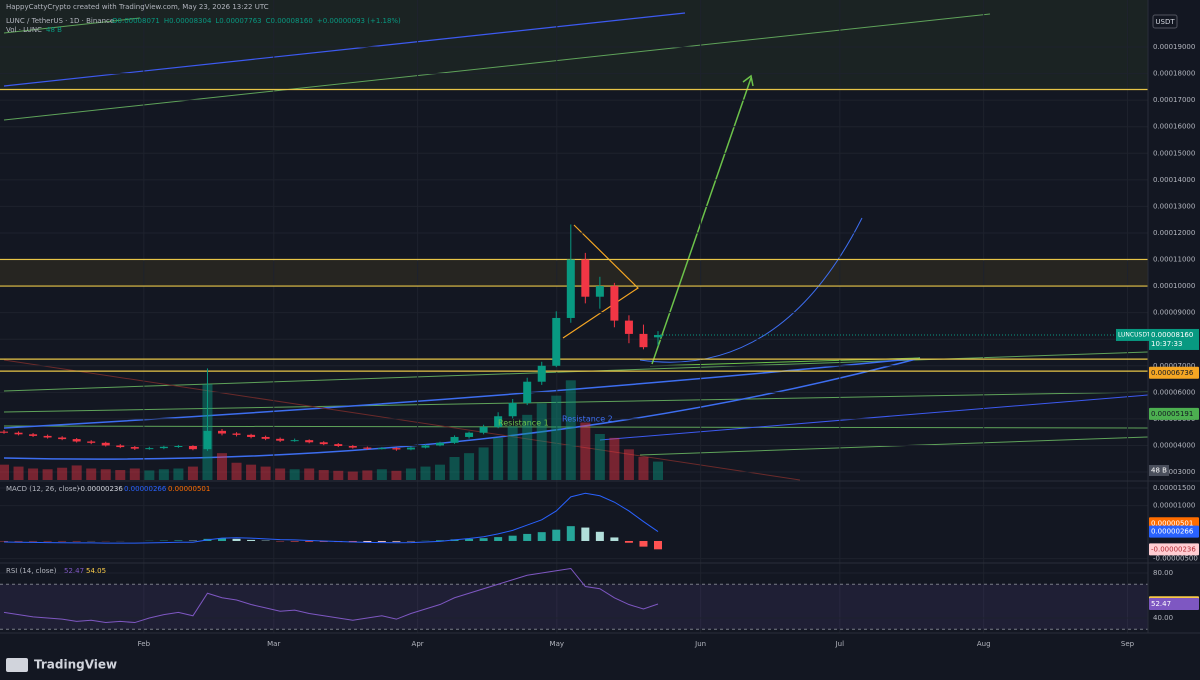 The width and height of the screenshot is (1200, 680). I want to click on ohlc-value: C0.00008160, so click(289, 21).